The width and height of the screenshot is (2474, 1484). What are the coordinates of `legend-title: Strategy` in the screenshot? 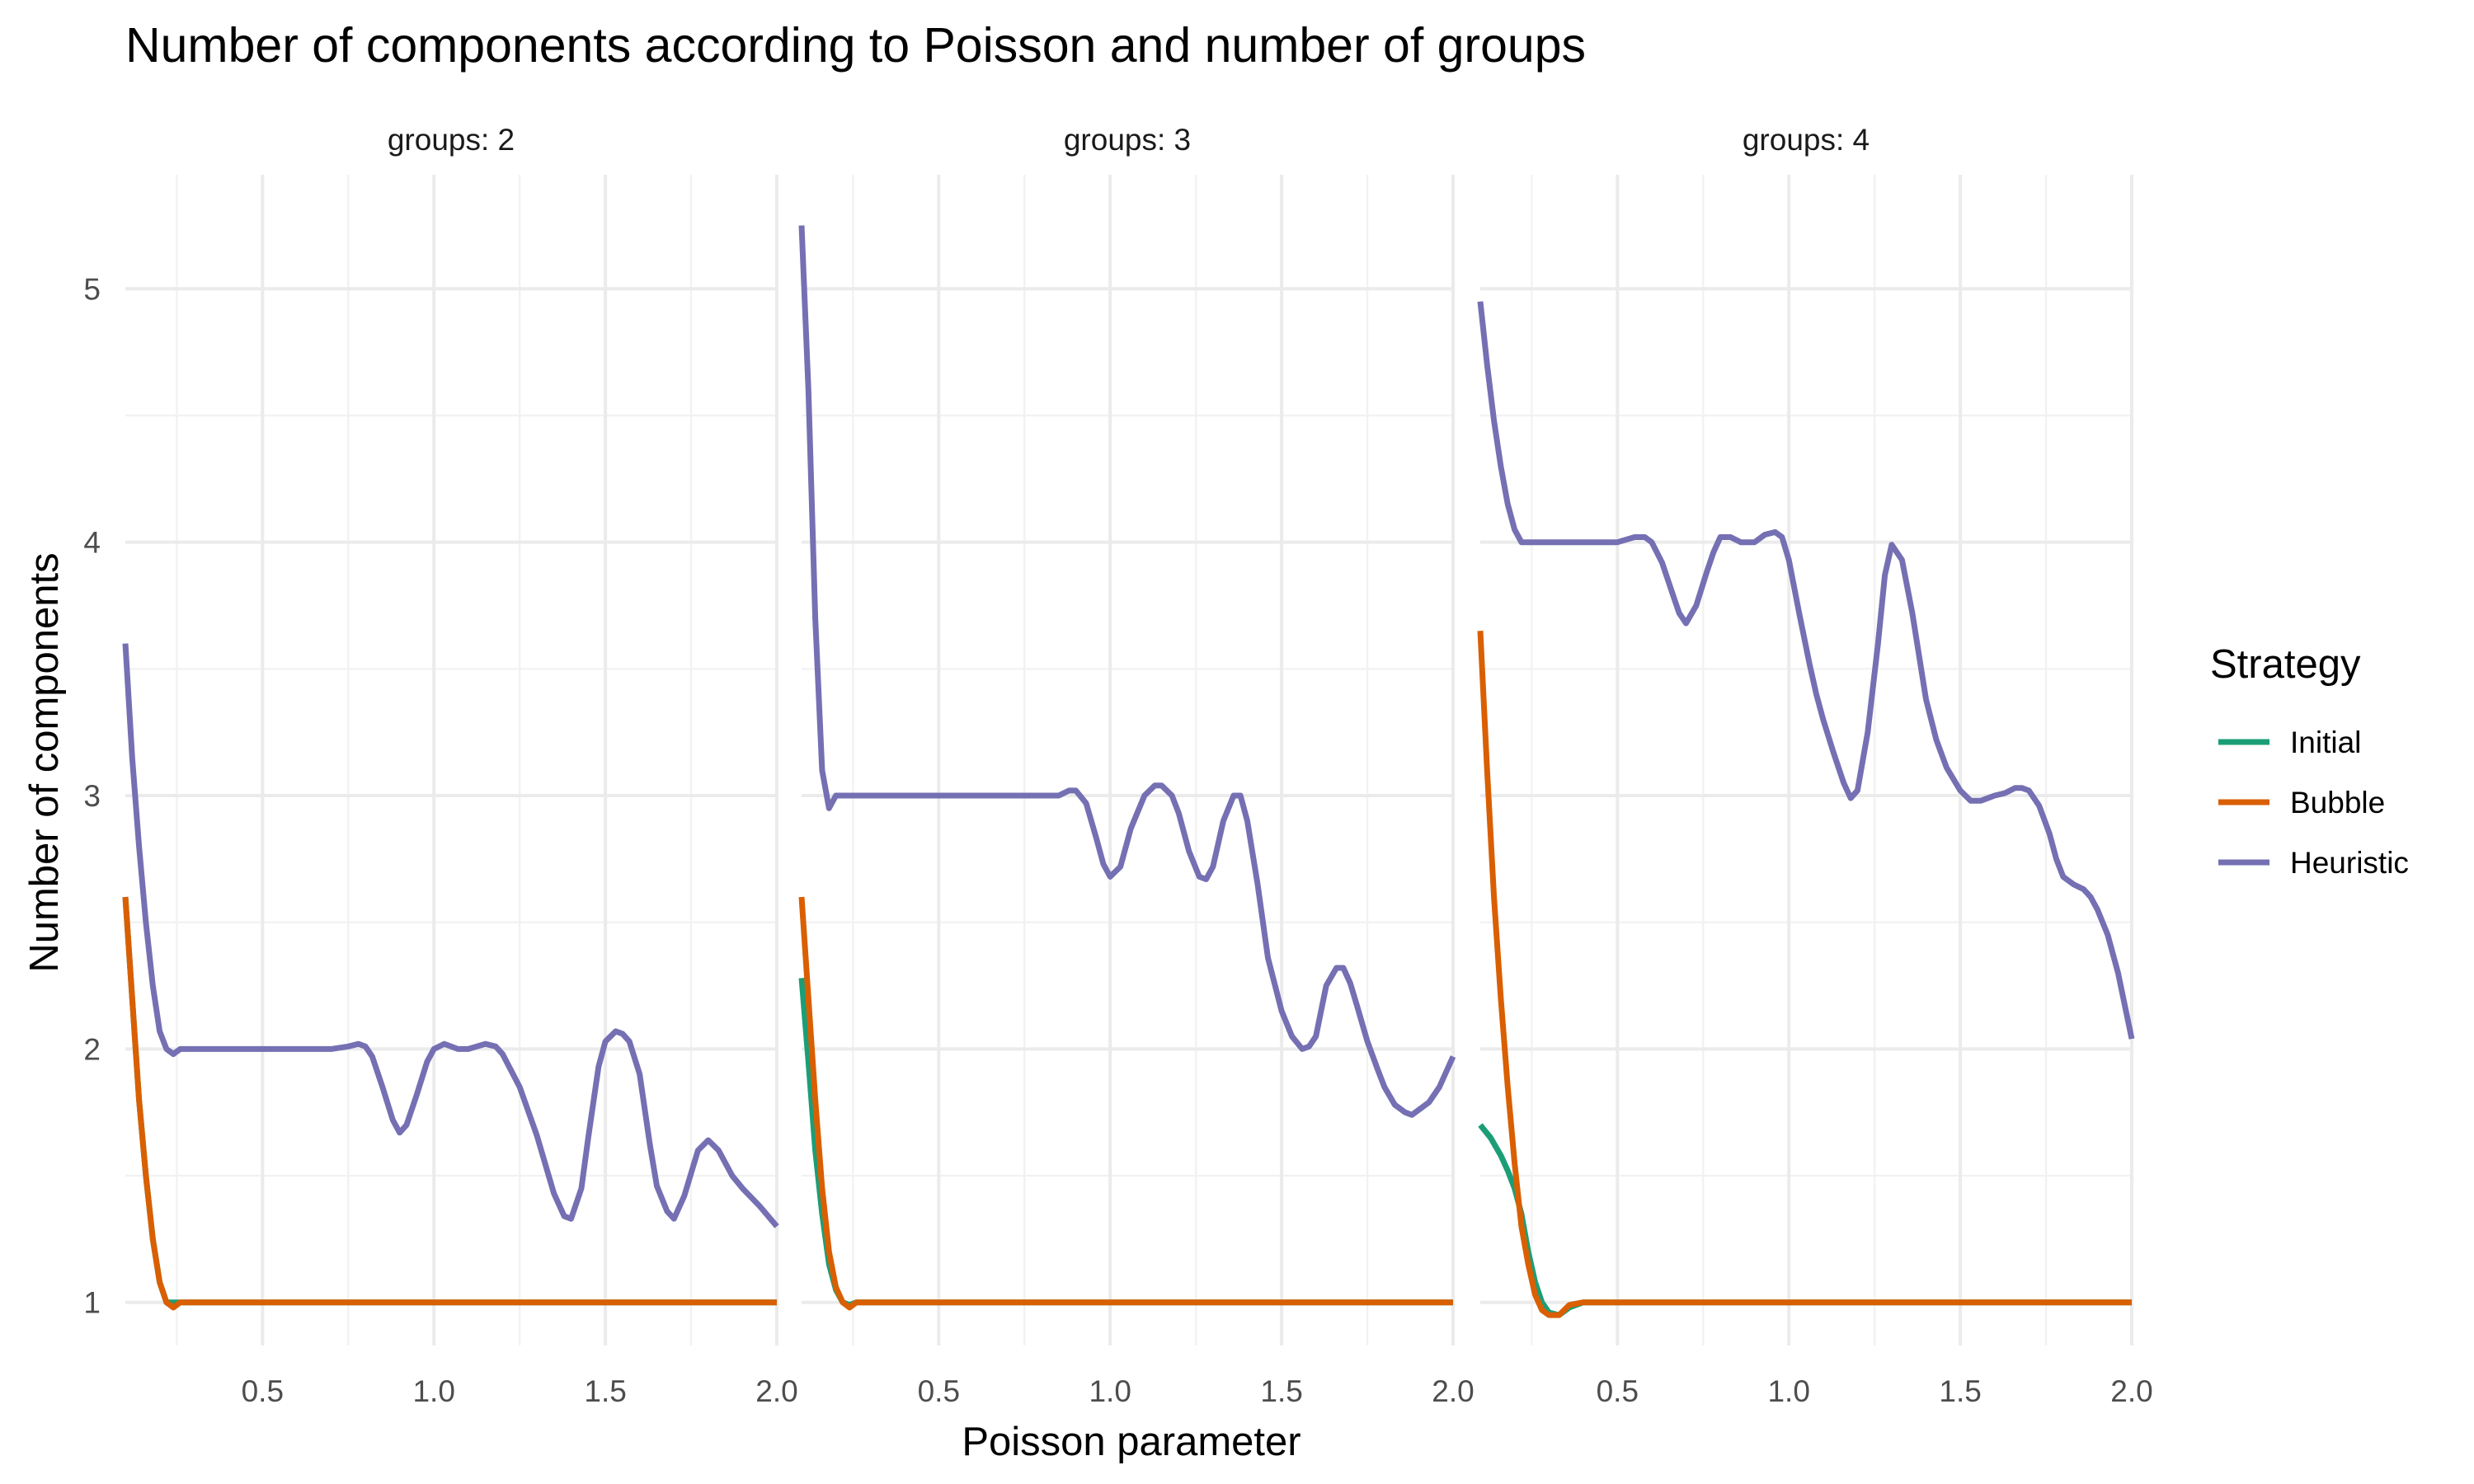 It's located at (2285, 664).